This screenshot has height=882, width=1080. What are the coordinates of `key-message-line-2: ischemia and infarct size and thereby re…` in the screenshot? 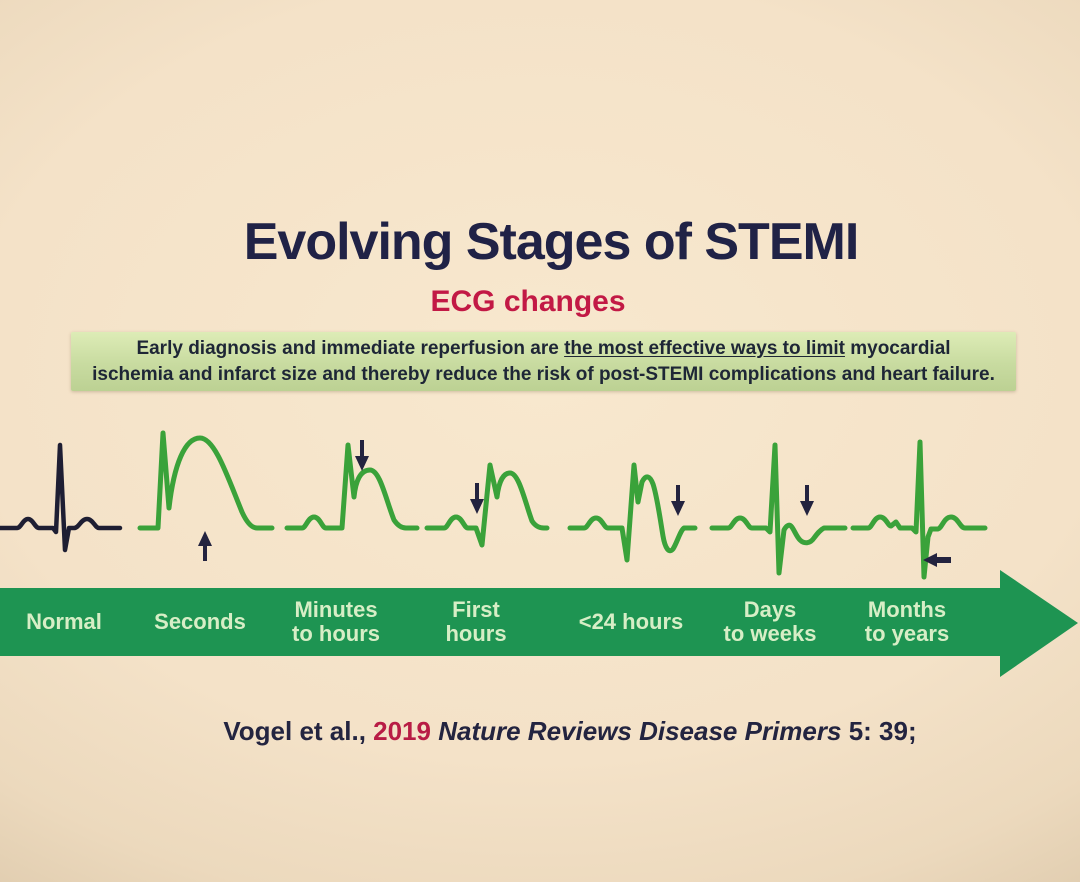 It's located at (544, 374).